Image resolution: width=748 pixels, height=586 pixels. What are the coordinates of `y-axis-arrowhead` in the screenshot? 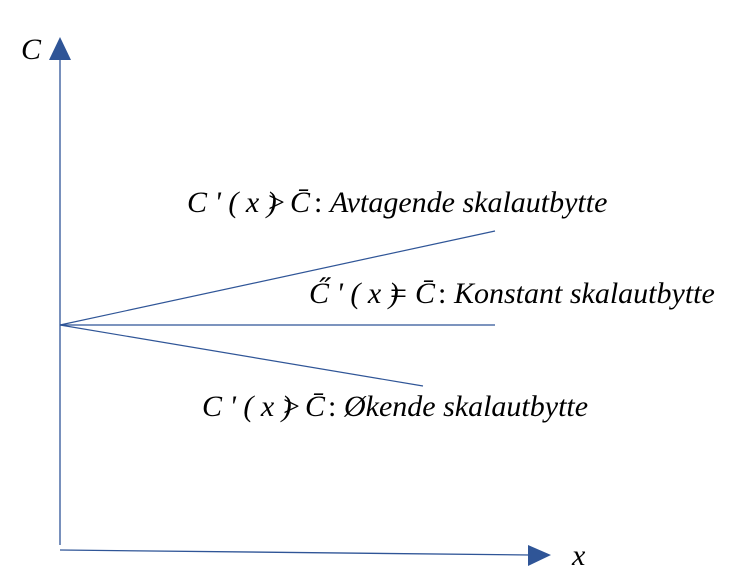 It's located at (60, 48).